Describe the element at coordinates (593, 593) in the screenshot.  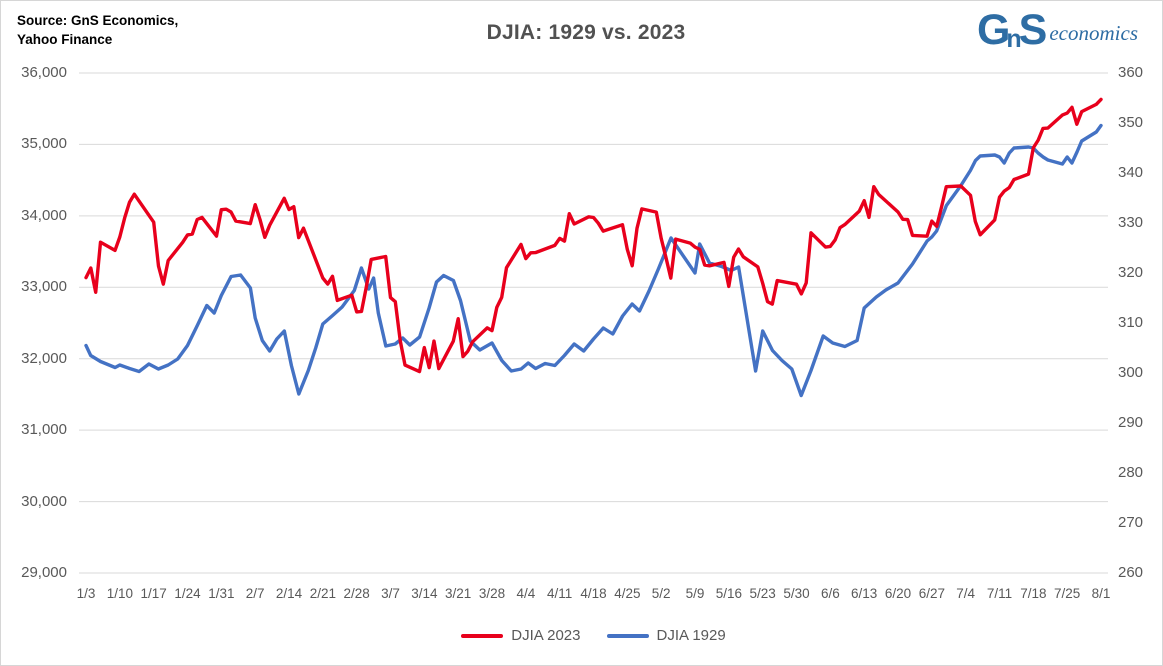
I see `x-tick-label: 4/18` at that location.